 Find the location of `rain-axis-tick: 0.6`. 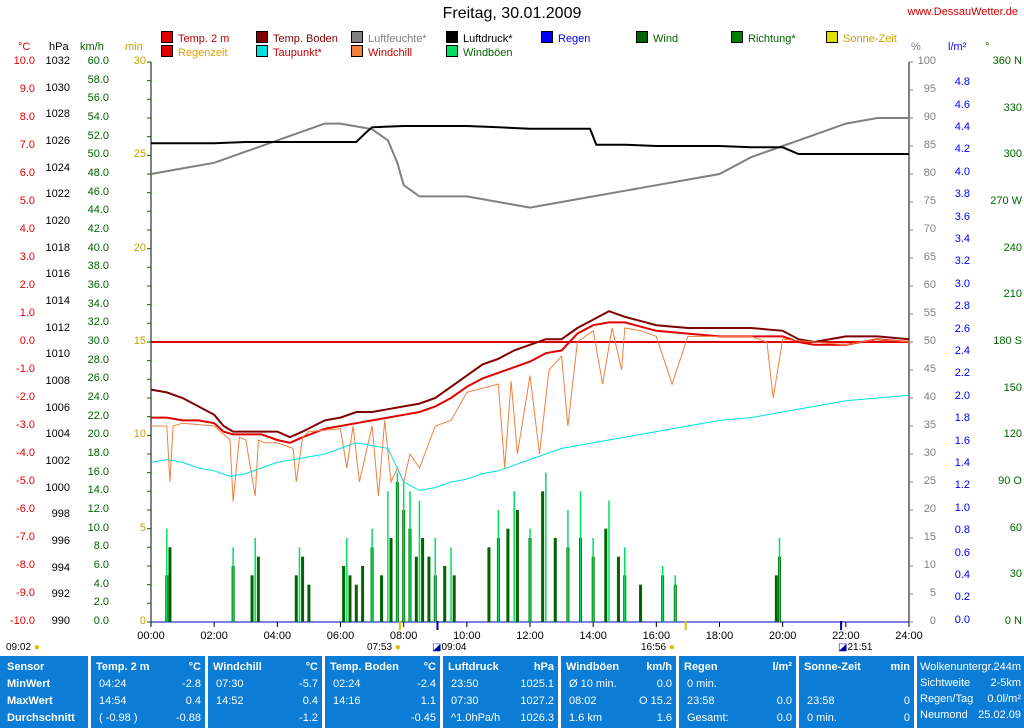

rain-axis-tick: 0.6 is located at coordinates (962, 552).